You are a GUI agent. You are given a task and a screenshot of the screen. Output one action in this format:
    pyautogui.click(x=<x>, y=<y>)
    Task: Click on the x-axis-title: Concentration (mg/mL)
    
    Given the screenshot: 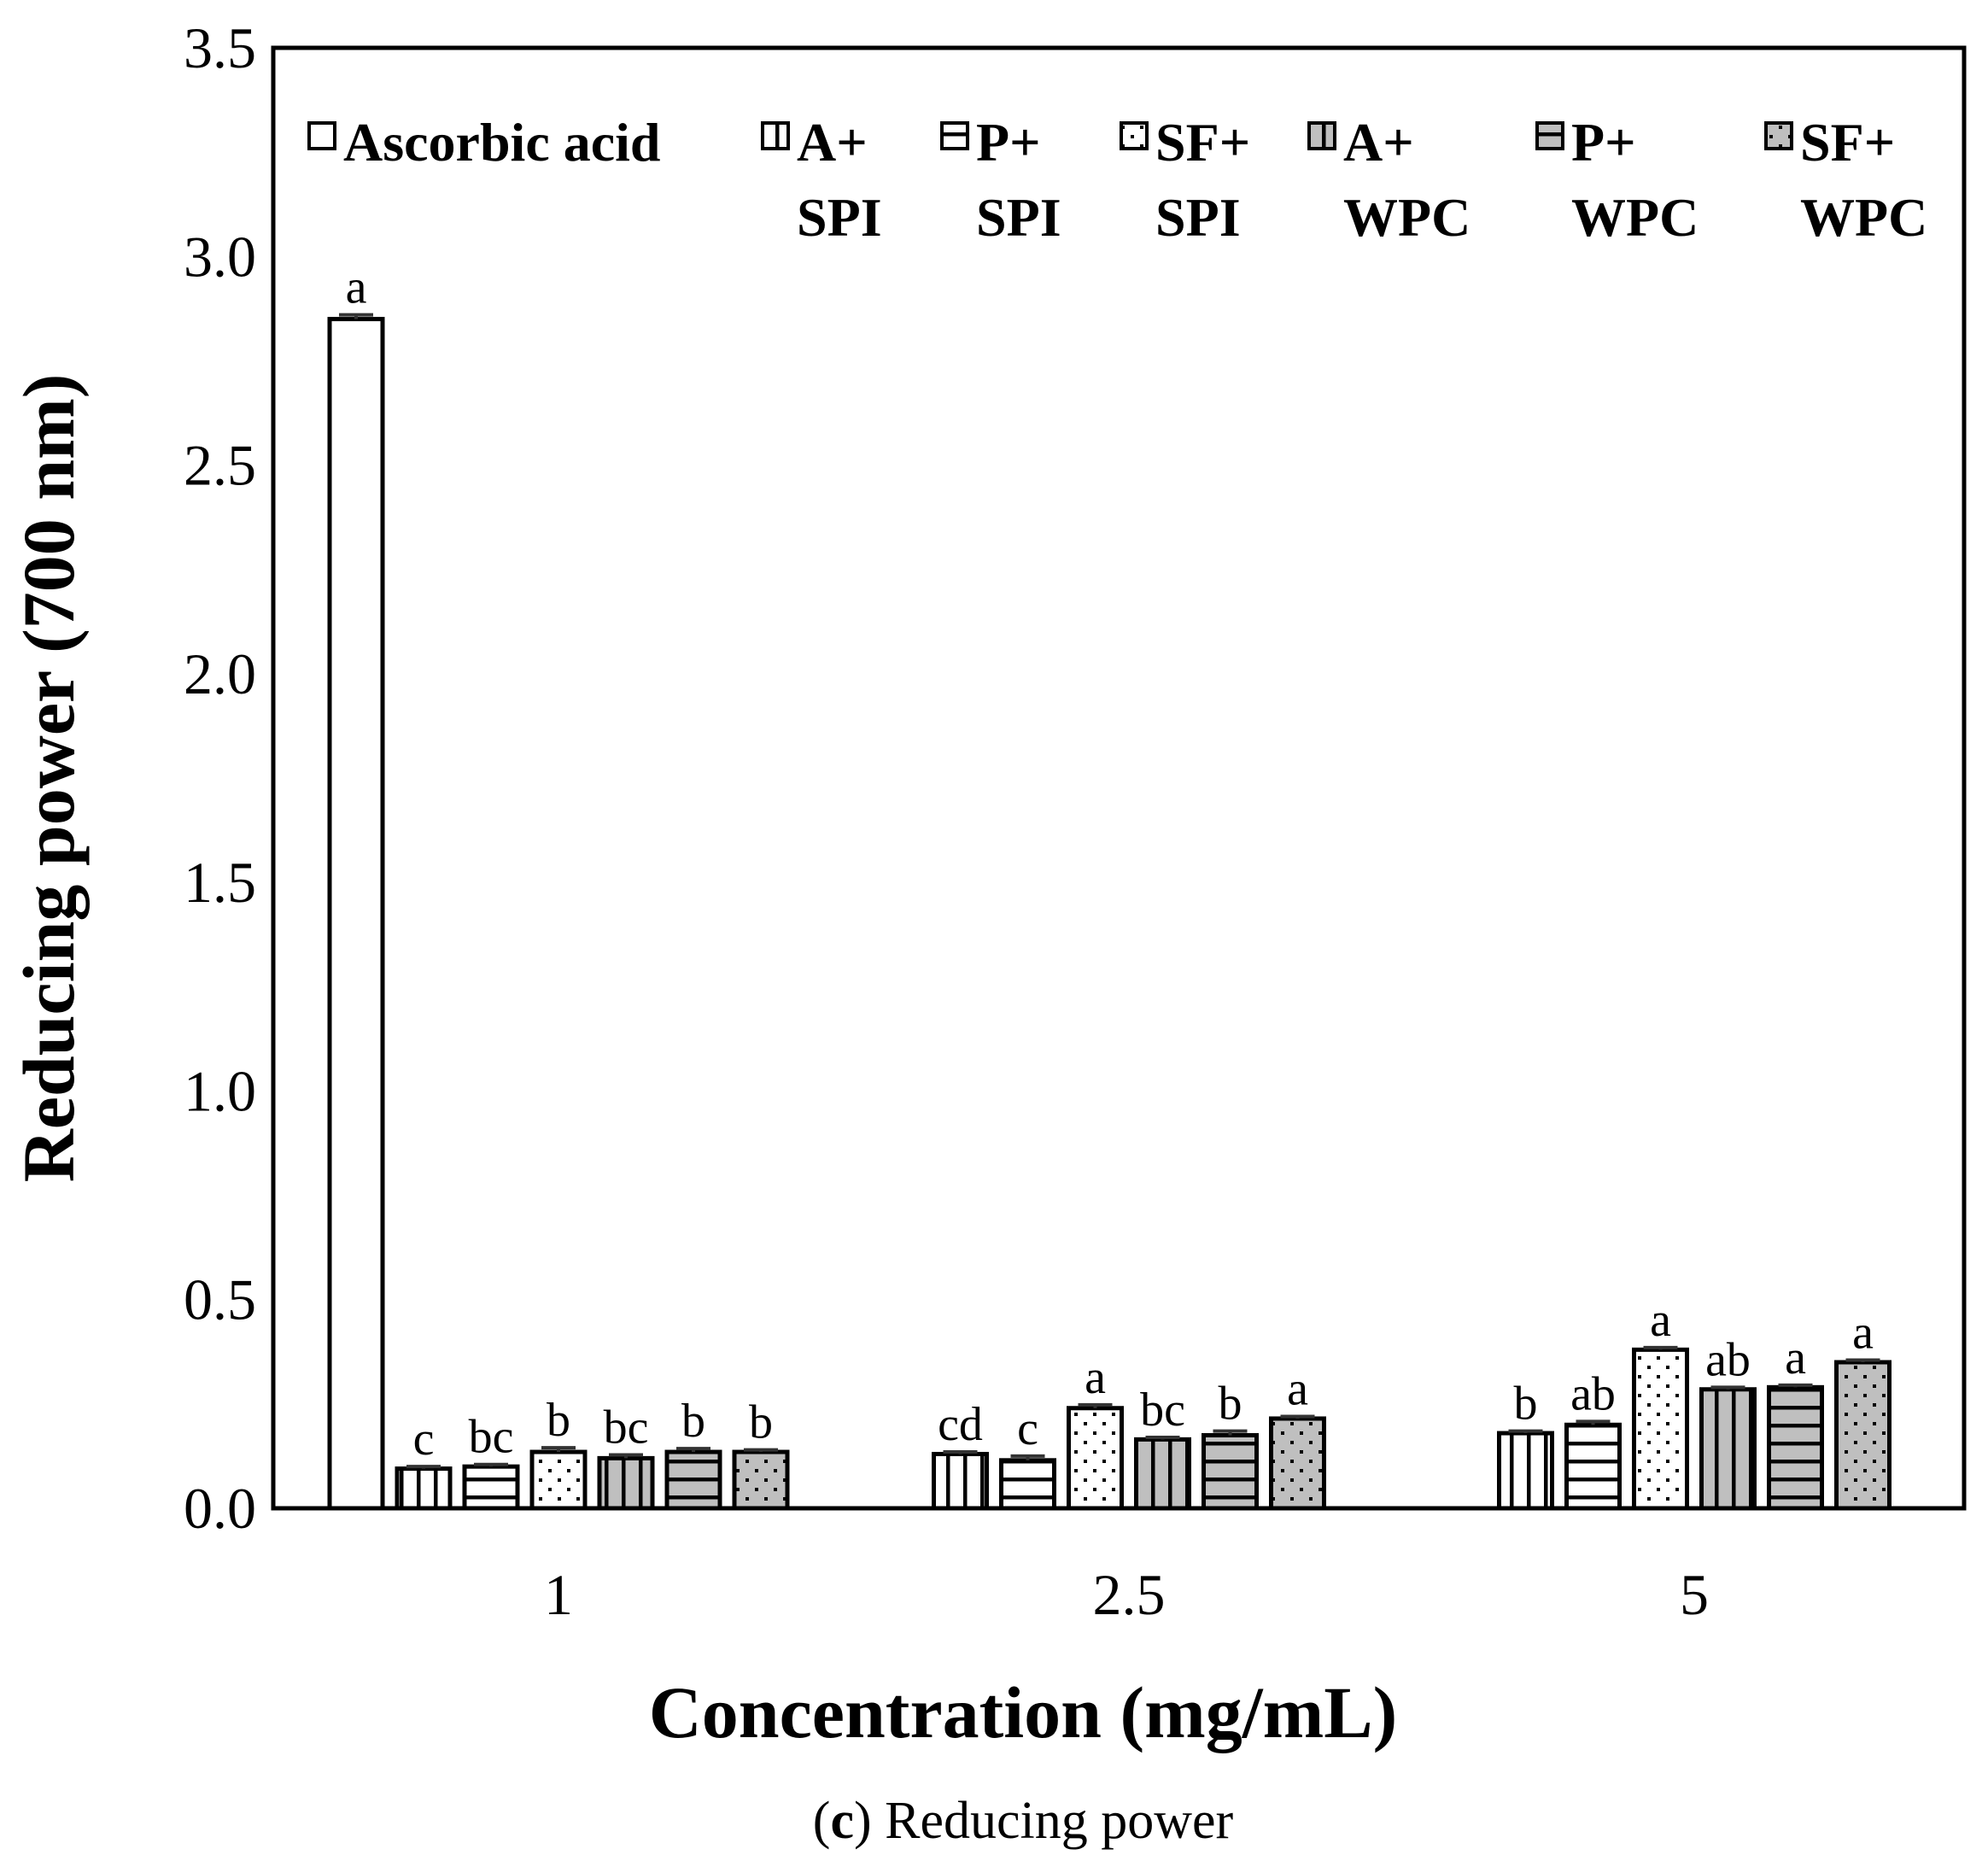 What is the action you would take?
    pyautogui.click(x=1023, y=1712)
    